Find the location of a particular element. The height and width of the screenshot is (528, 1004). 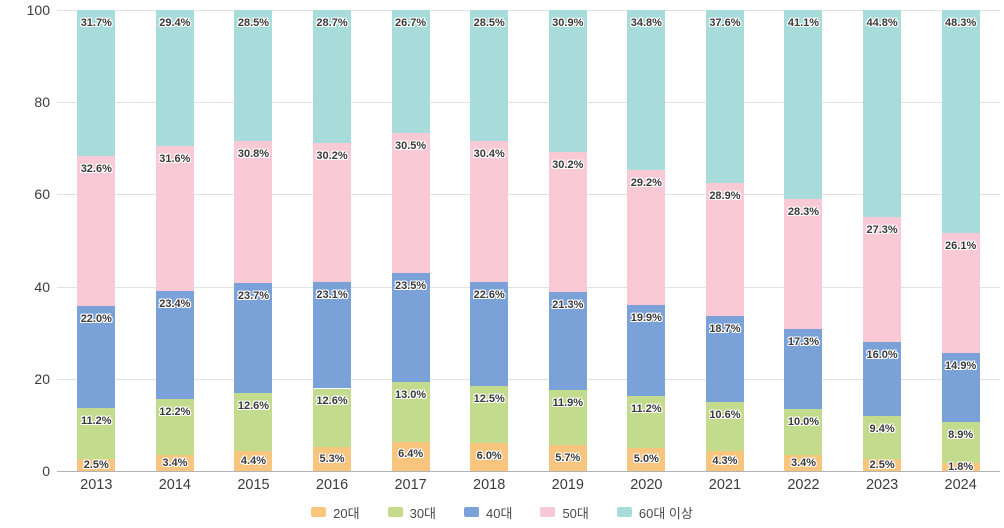

value-label-2019-20대: 5.7% is located at coordinates (568, 457).